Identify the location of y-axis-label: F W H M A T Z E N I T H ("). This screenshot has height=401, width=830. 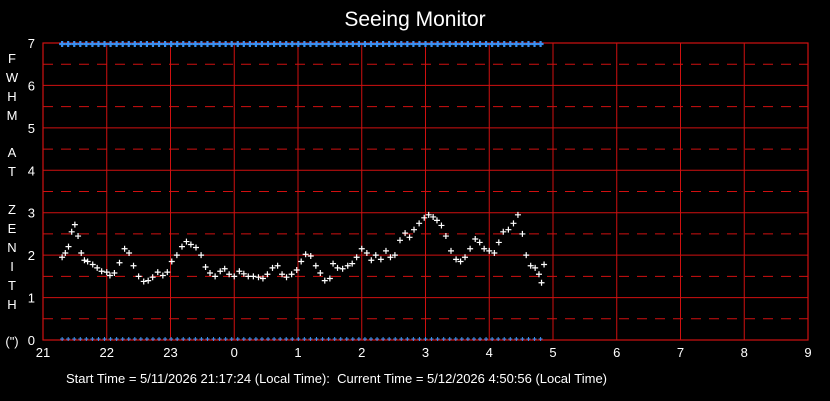
(12, 201).